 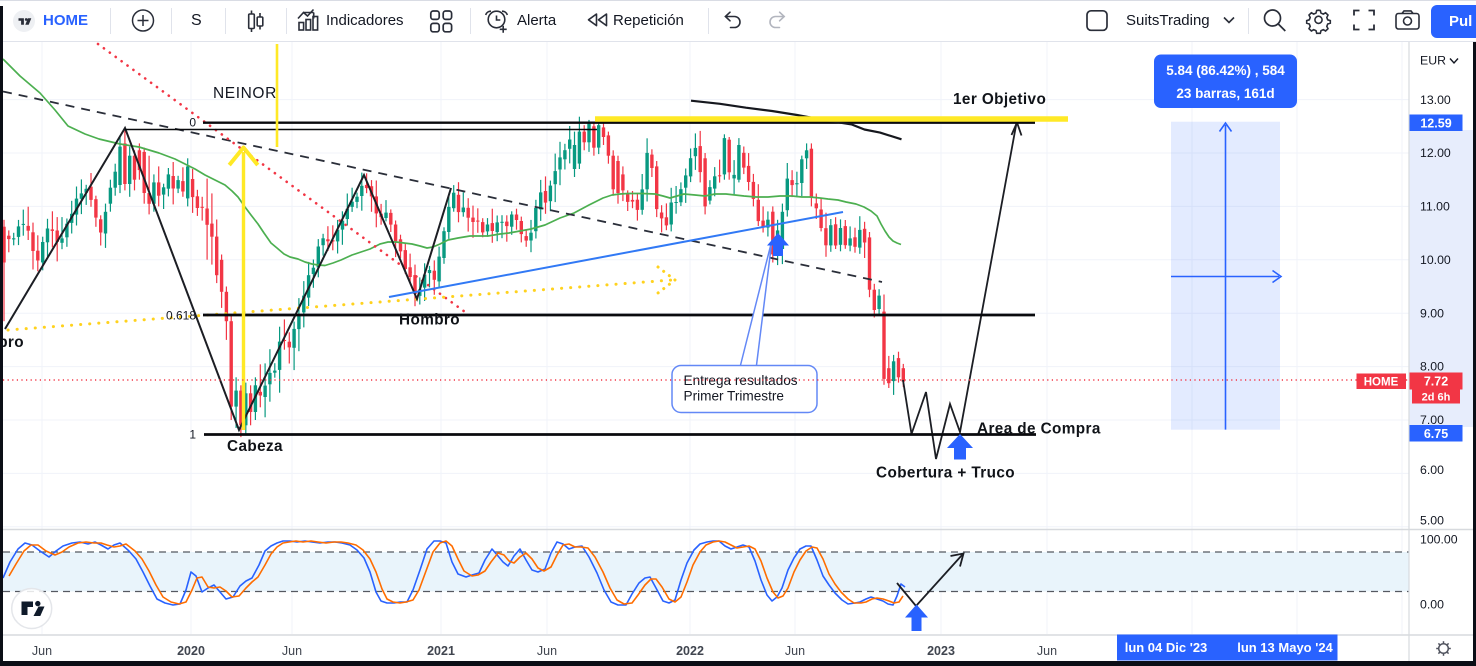 I want to click on svg-text: lun 04 Dic '23, so click(x=1166, y=647).